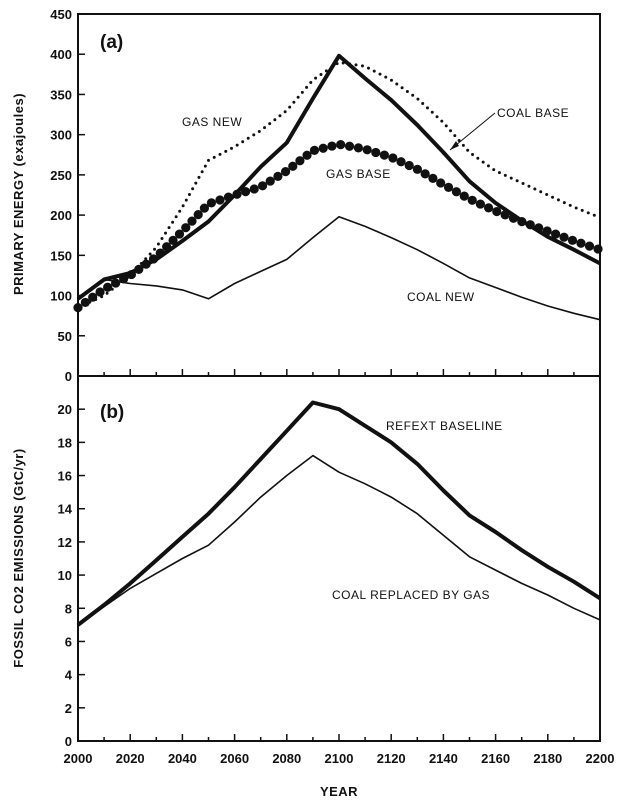 The image size is (624, 802). I want to click on panel-a-label: (a), so click(111, 42).